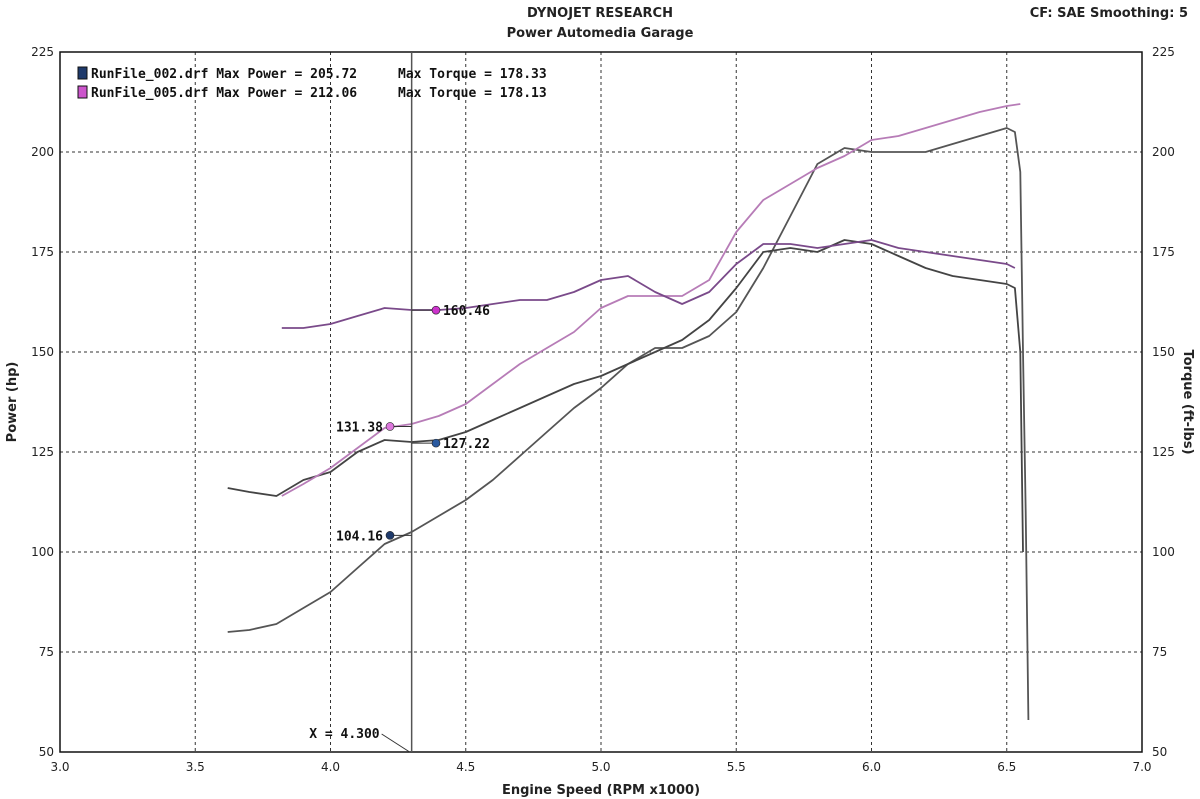 Image resolution: width=1200 pixels, height=799 pixels. Describe the element at coordinates (1163, 552) in the screenshot. I see `y-tick-label-right: 100` at that location.